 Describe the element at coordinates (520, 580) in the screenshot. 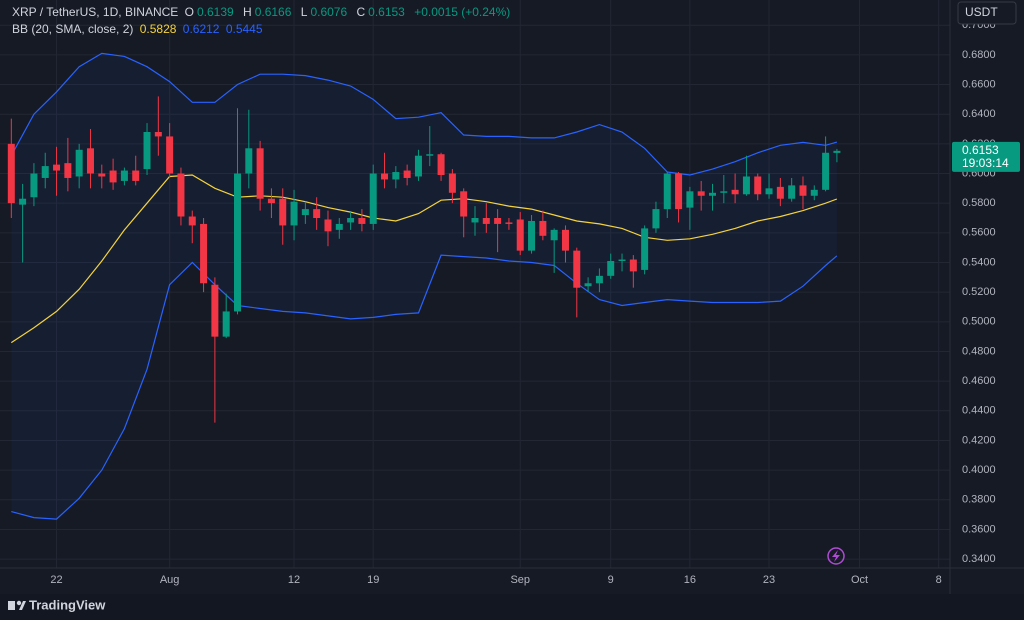

I see `x-tick-label: Sep` at that location.